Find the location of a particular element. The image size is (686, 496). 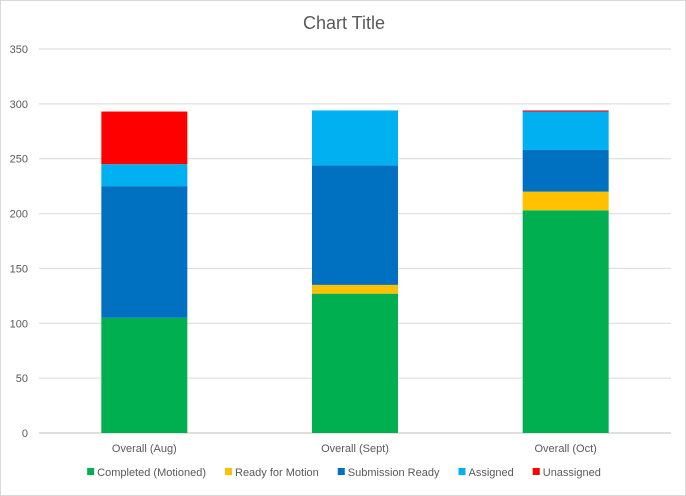

legend-label: Unassigned is located at coordinates (572, 473).